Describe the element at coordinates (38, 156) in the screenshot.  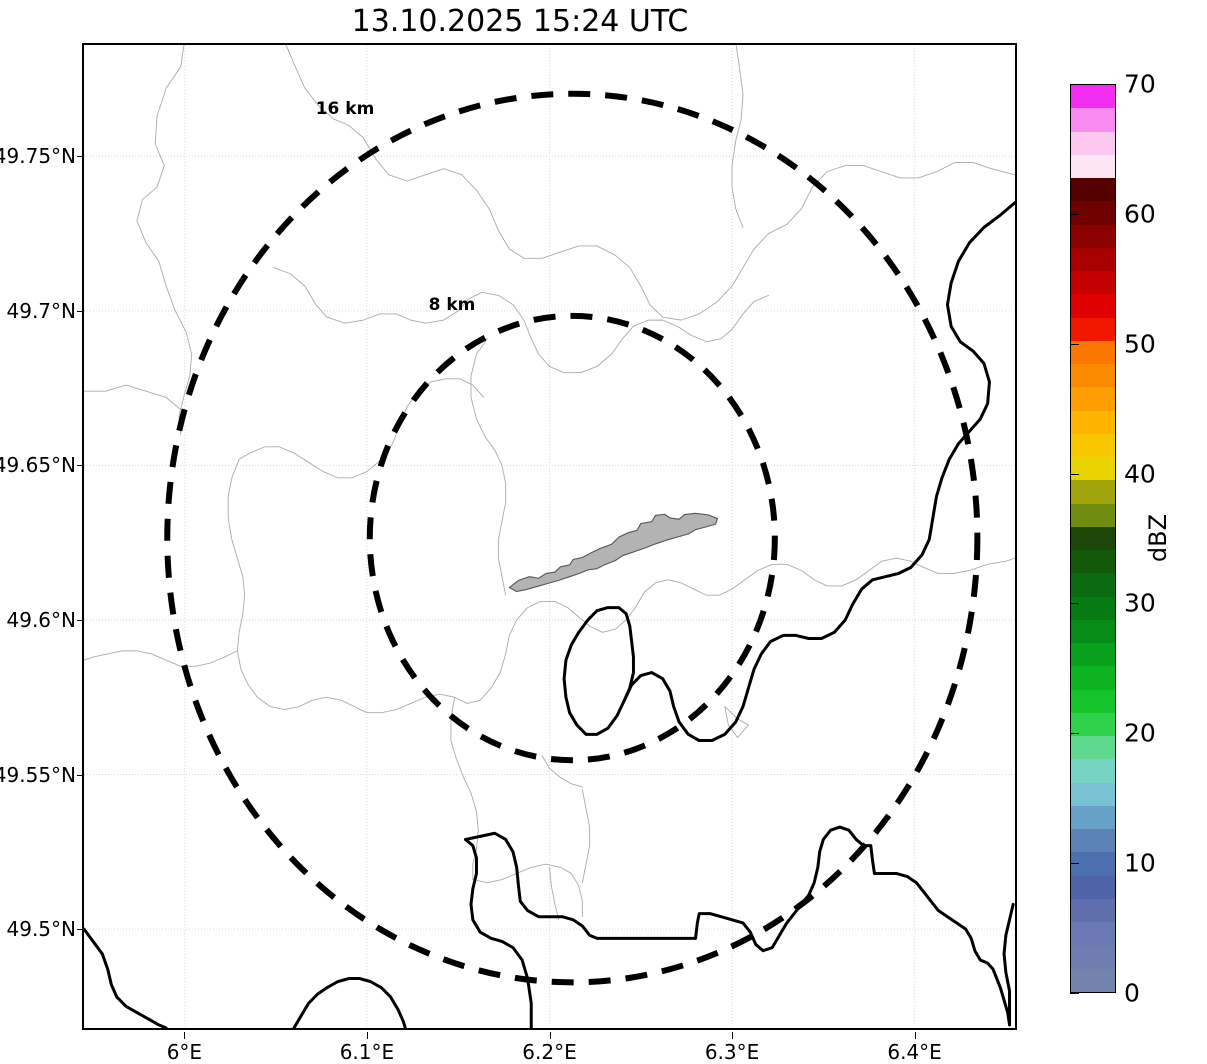
I see `y-tick-label: 49.75°N` at that location.